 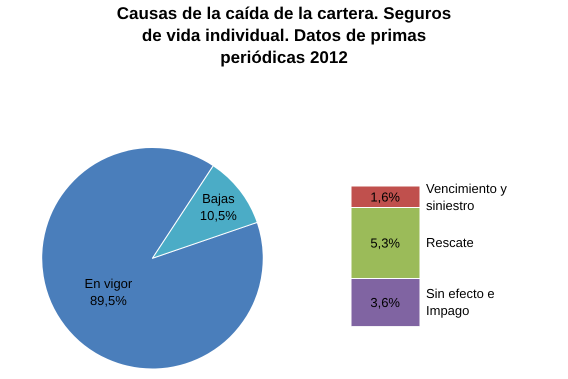 I want to click on series-label: Rescate, so click(x=450, y=242).